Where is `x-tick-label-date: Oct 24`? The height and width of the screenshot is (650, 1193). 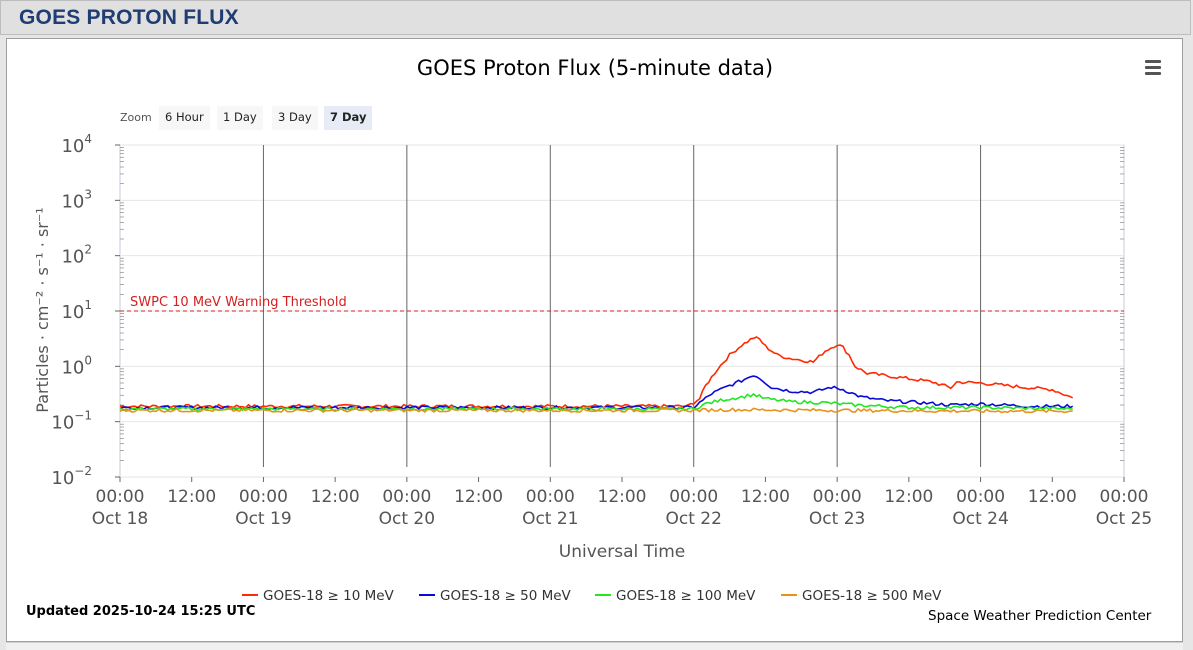
x-tick-label-date: Oct 24 is located at coordinates (980, 519).